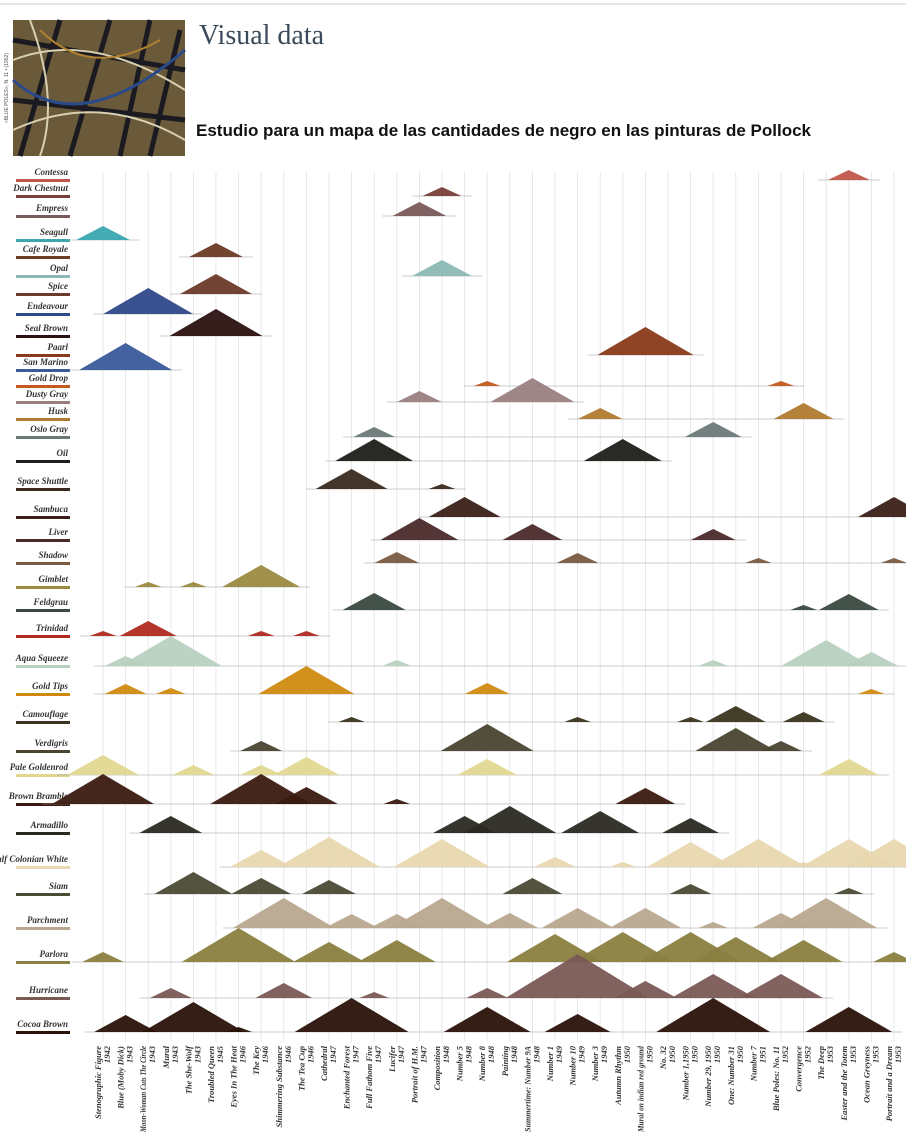  What do you see at coordinates (211, 1074) in the screenshot?
I see `column-label: Troubled Queen` at bounding box center [211, 1074].